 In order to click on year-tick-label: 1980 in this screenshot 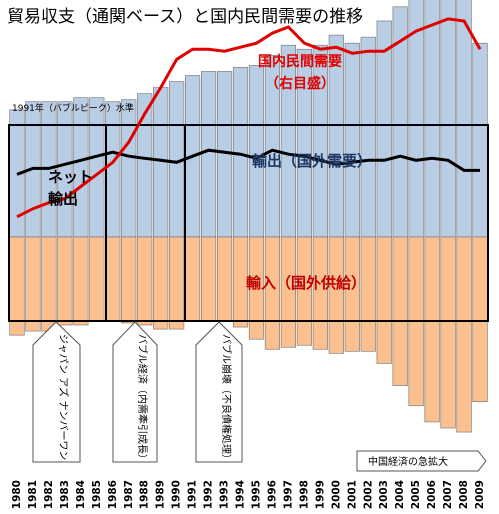, I will do `click(17, 494)`.